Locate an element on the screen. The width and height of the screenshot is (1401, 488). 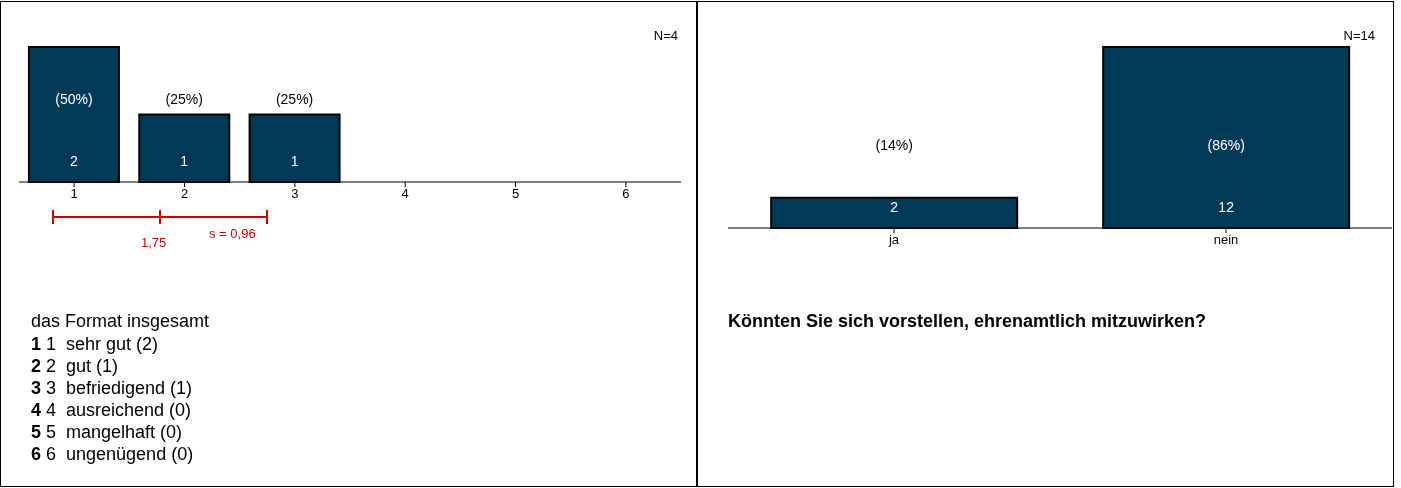
text: s = 0,96 is located at coordinates (232, 233).